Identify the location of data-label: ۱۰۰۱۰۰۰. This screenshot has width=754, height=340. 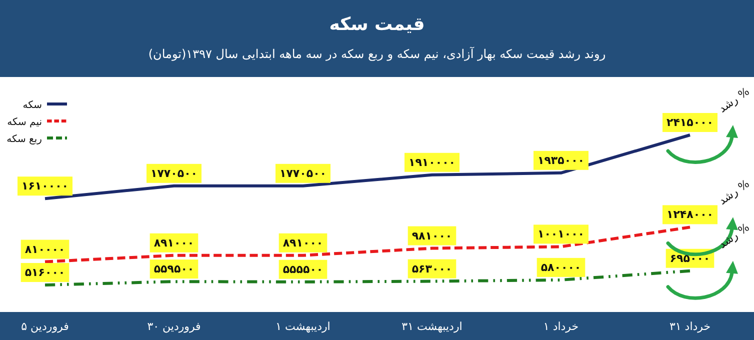
(561, 234).